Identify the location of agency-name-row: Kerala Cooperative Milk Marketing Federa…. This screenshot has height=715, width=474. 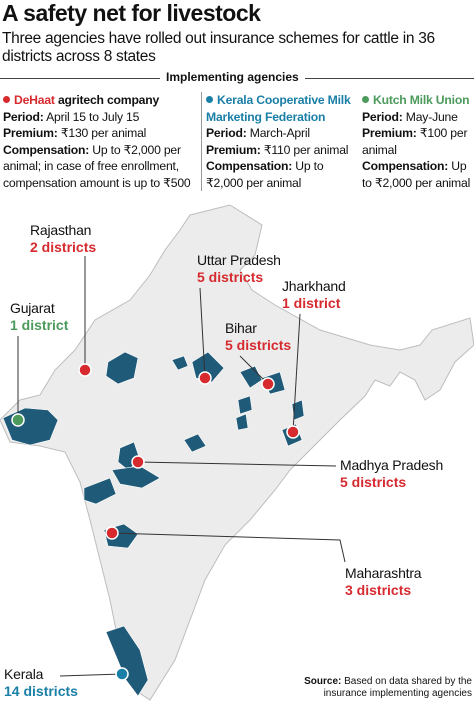
(284, 108).